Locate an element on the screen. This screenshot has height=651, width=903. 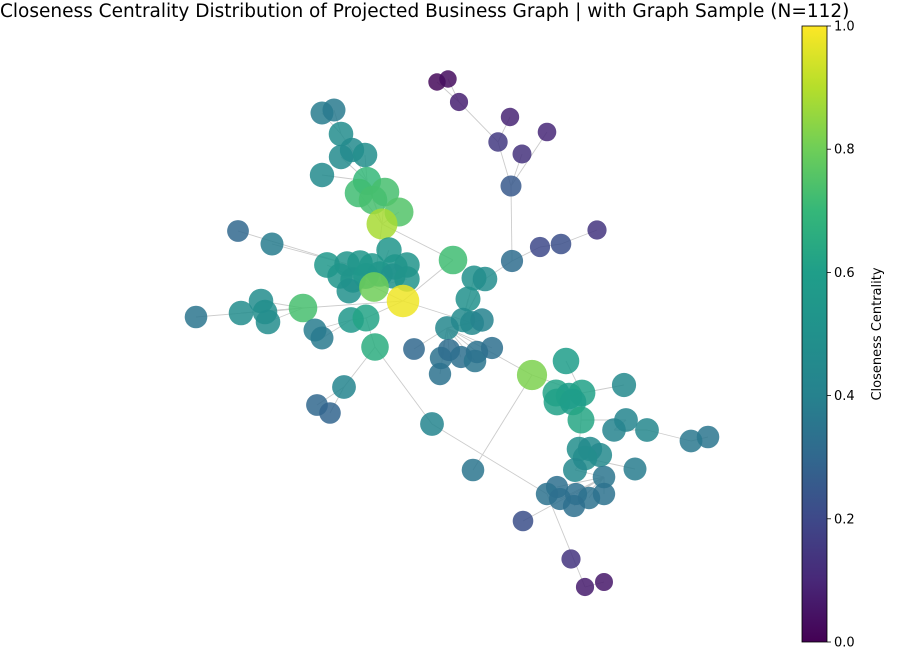
colorbar: 0.0 0.2 0.4 0.6 0.8 1.0 Closeness Centrality is located at coordinates (843, 335).